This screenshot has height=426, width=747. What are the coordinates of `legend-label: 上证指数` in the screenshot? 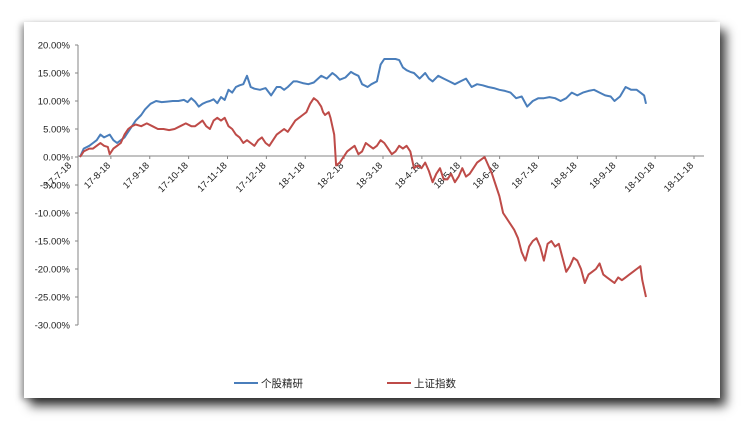 It's located at (435, 383).